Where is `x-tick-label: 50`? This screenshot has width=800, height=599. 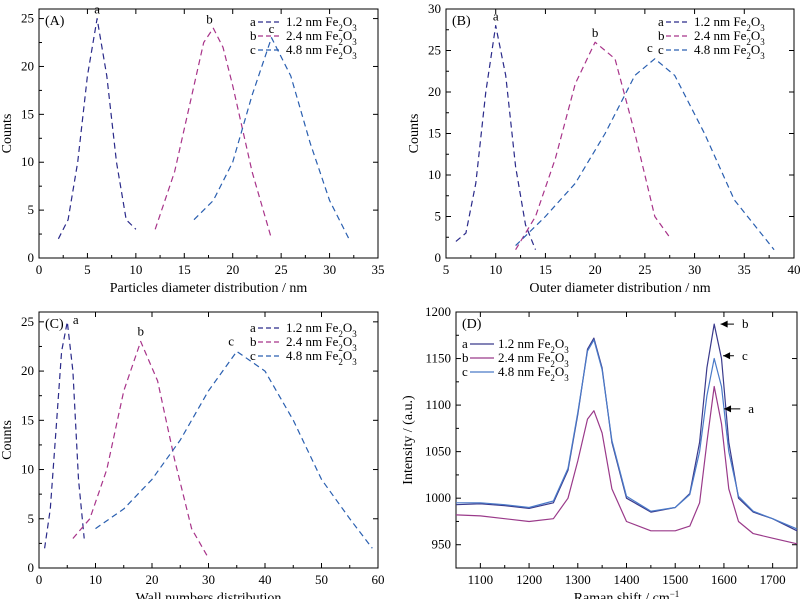
x-tick-label: 50 is located at coordinates (321, 579).